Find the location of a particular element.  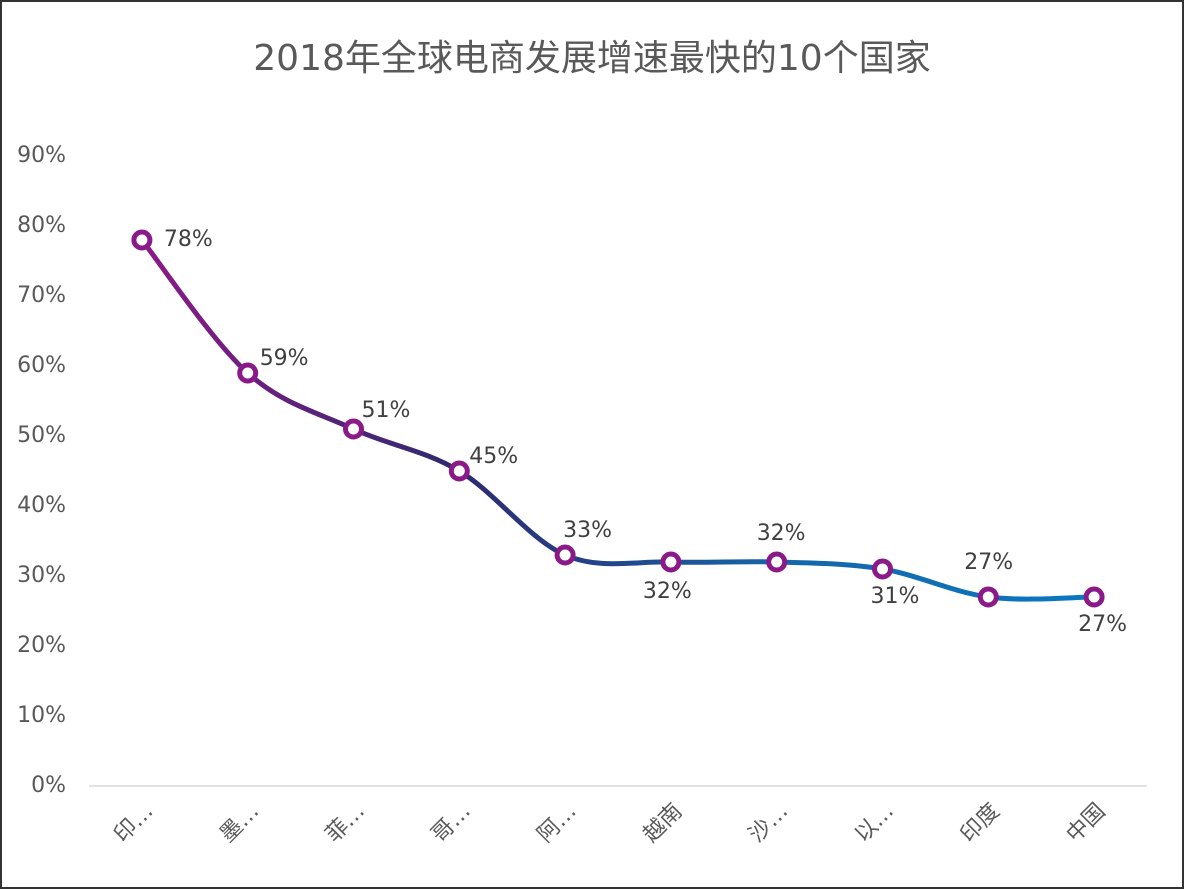

y-tick-label: 70% is located at coordinates (41, 295).